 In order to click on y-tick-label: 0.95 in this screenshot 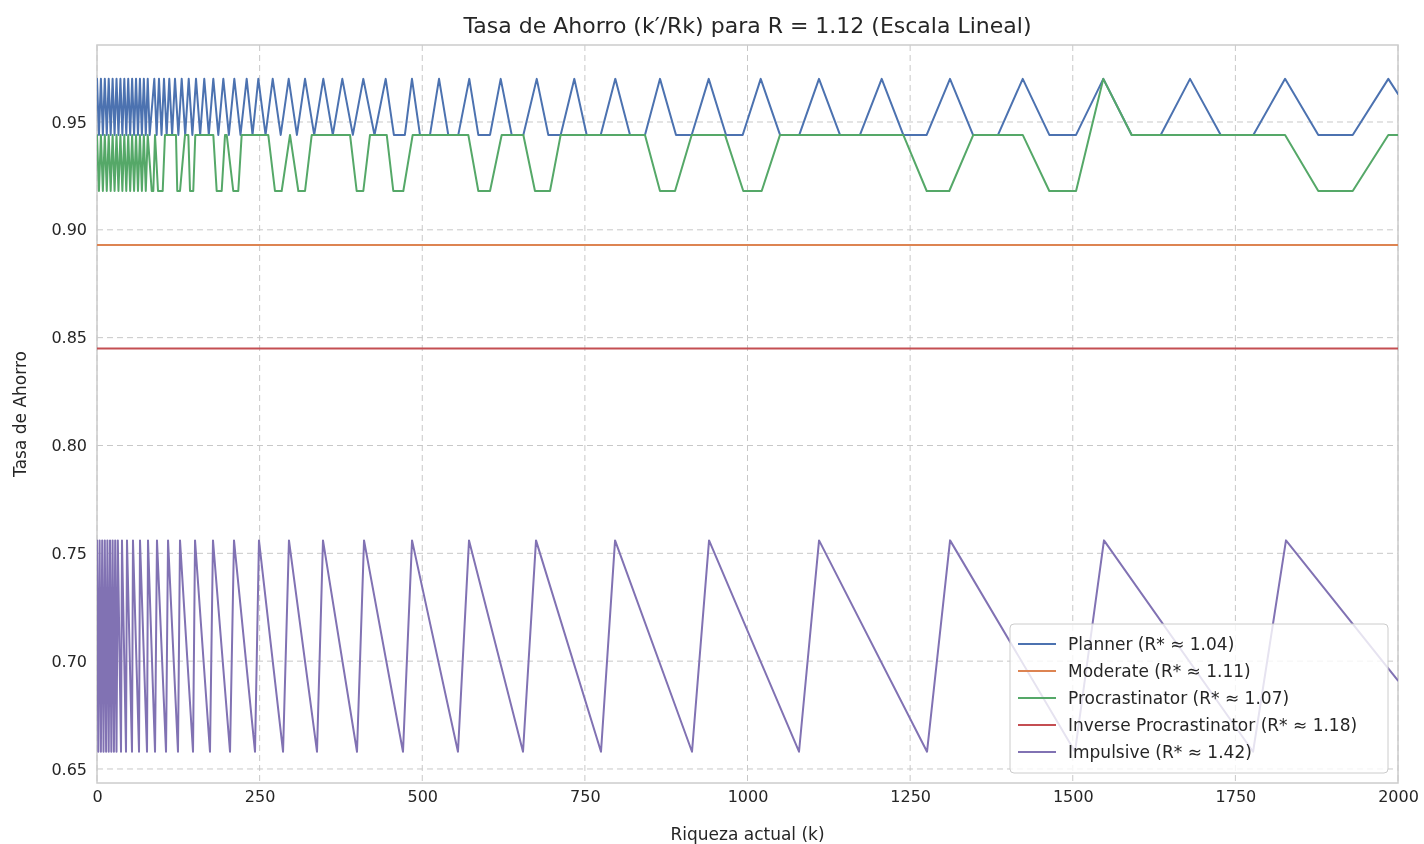, I will do `click(69, 122)`.